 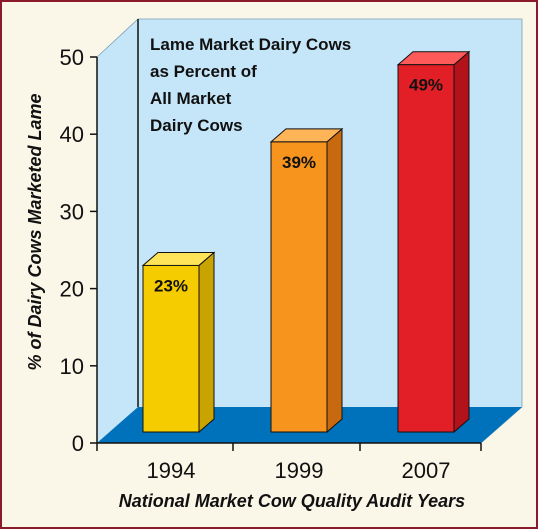 What do you see at coordinates (292, 501) in the screenshot?
I see `x-axis-title: National Market Cow Quality Audit Years` at bounding box center [292, 501].